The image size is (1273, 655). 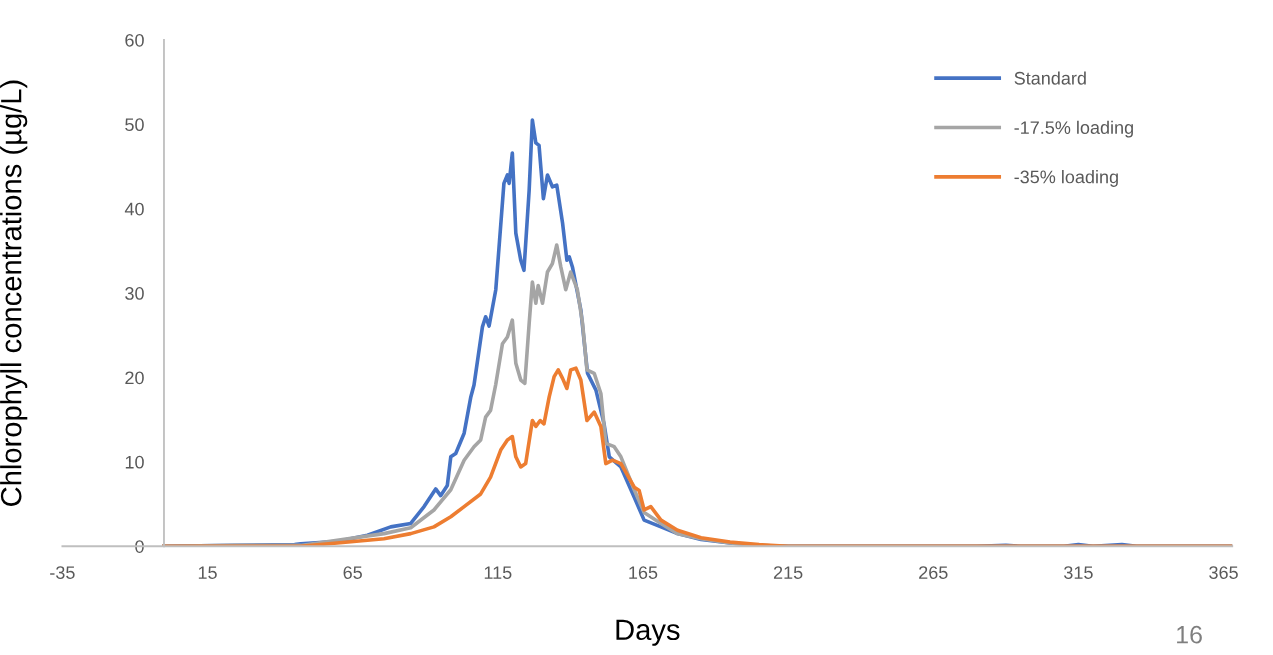 What do you see at coordinates (134, 462) in the screenshot?
I see `y-tick-label: 10` at bounding box center [134, 462].